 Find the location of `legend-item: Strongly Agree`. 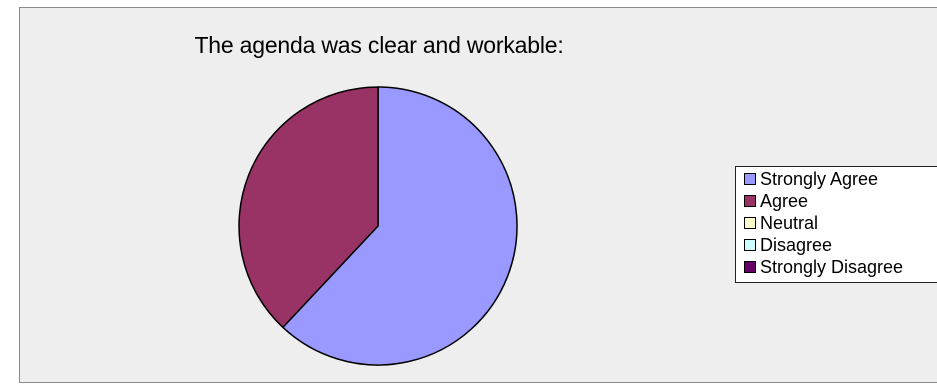

legend-item: Strongly Agree is located at coordinates (840, 179).